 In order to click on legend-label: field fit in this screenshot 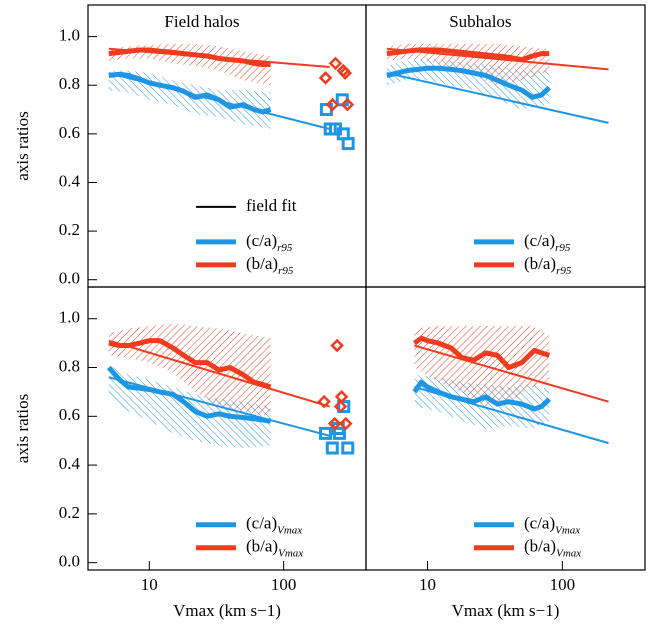, I will do `click(271, 205)`.